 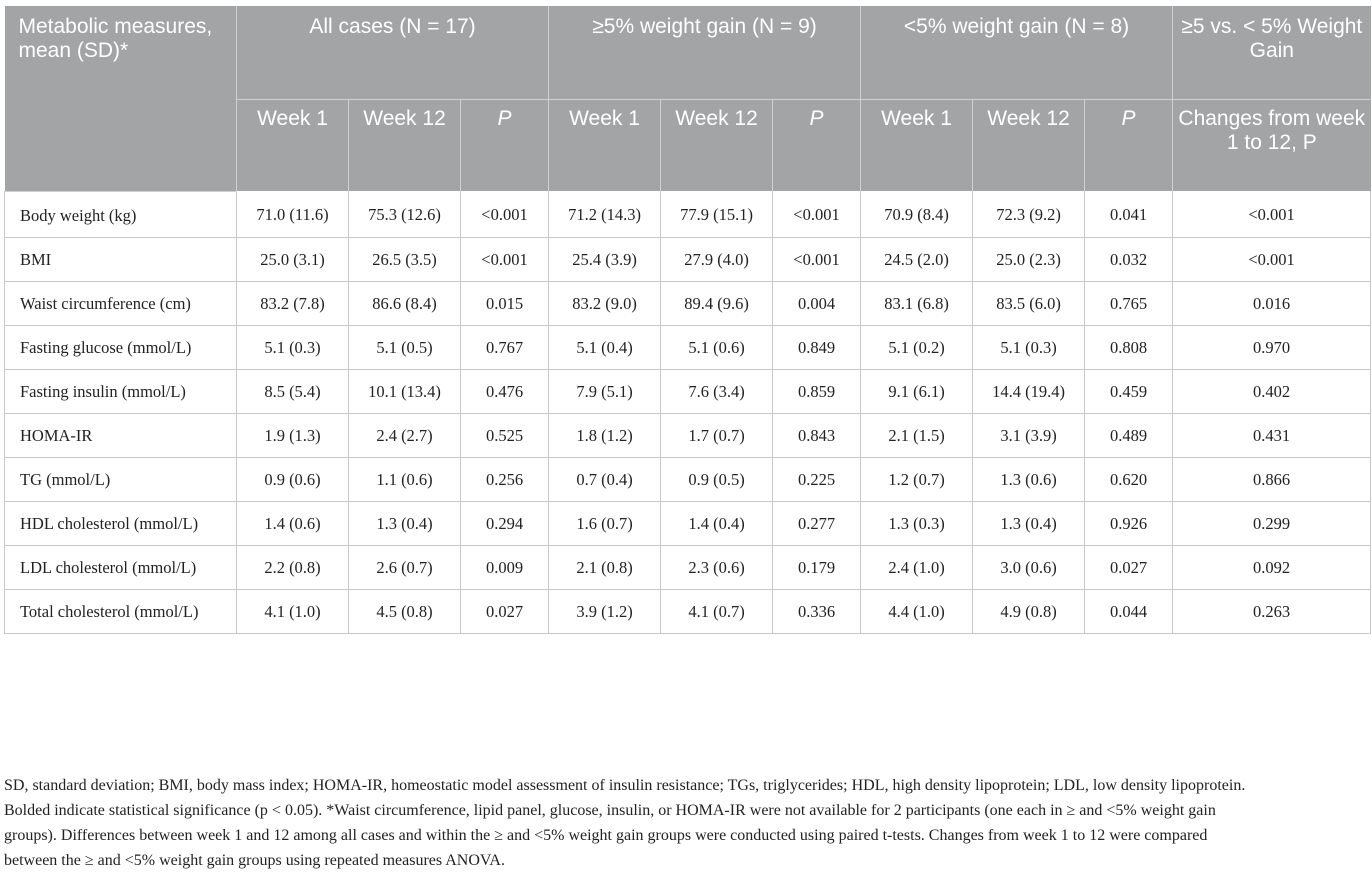 What do you see at coordinates (817, 145) in the screenshot?
I see `header-ge5-p: P` at bounding box center [817, 145].